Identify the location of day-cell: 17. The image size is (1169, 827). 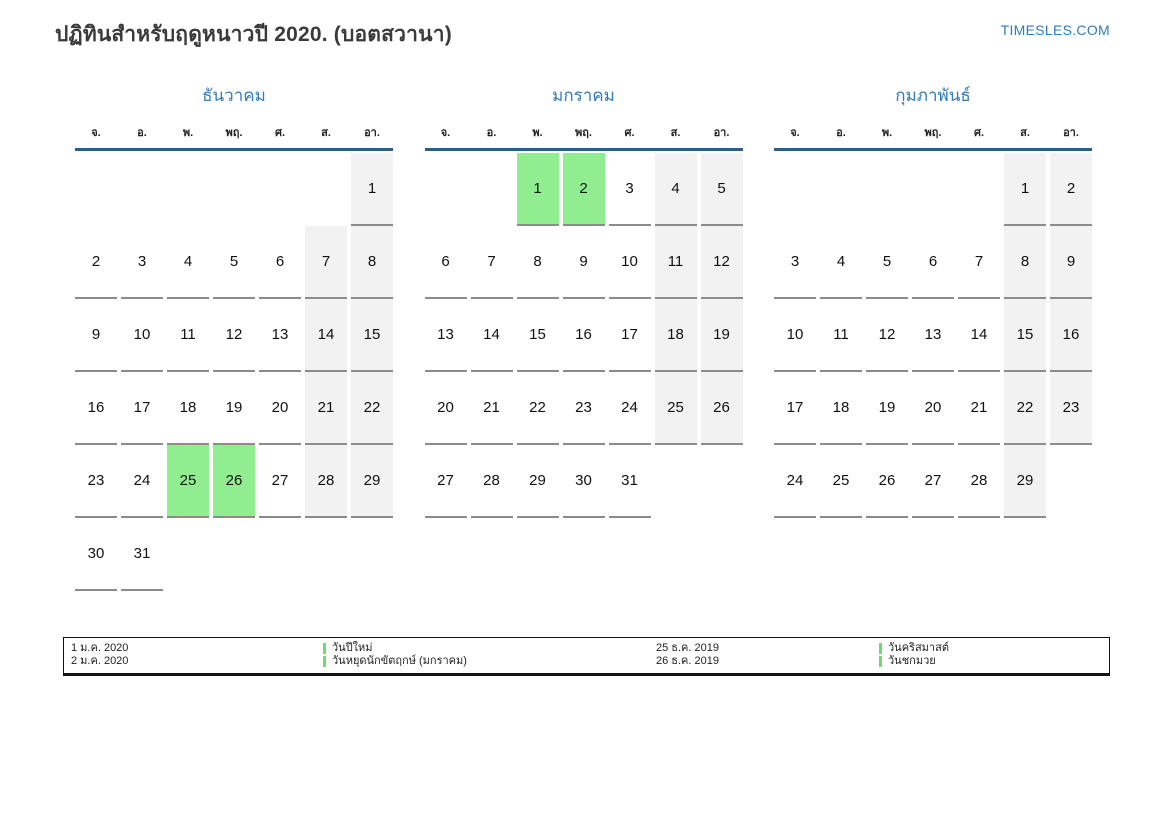
(795, 408).